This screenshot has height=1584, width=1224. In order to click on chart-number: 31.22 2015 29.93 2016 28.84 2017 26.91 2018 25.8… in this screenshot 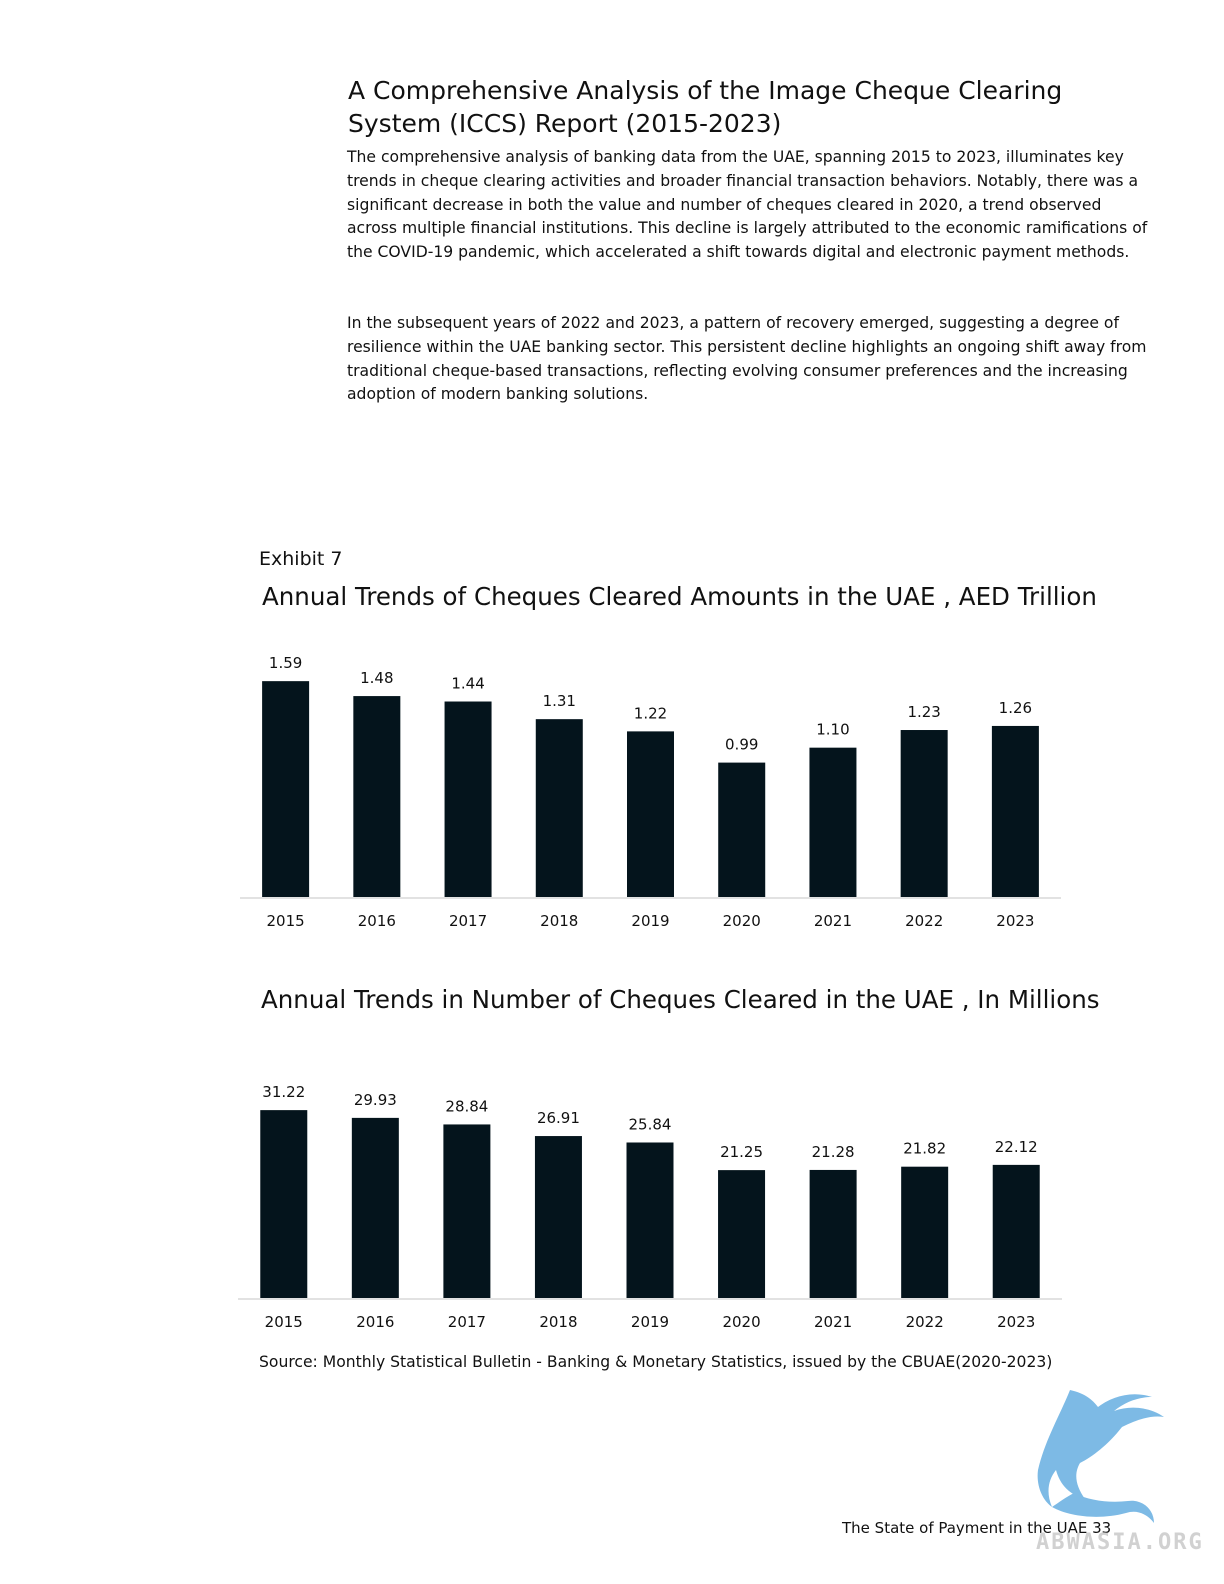, I will do `click(650, 1207)`.